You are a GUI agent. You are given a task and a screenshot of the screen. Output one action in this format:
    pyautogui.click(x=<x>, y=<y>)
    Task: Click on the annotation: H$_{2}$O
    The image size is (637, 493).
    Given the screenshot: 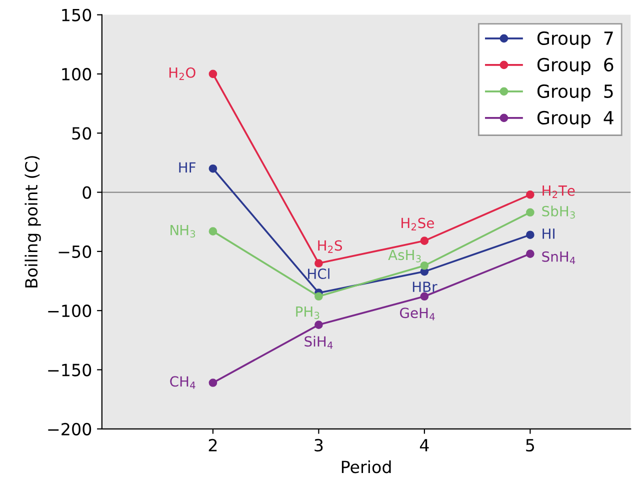 What is the action you would take?
    pyautogui.click(x=182, y=73)
    